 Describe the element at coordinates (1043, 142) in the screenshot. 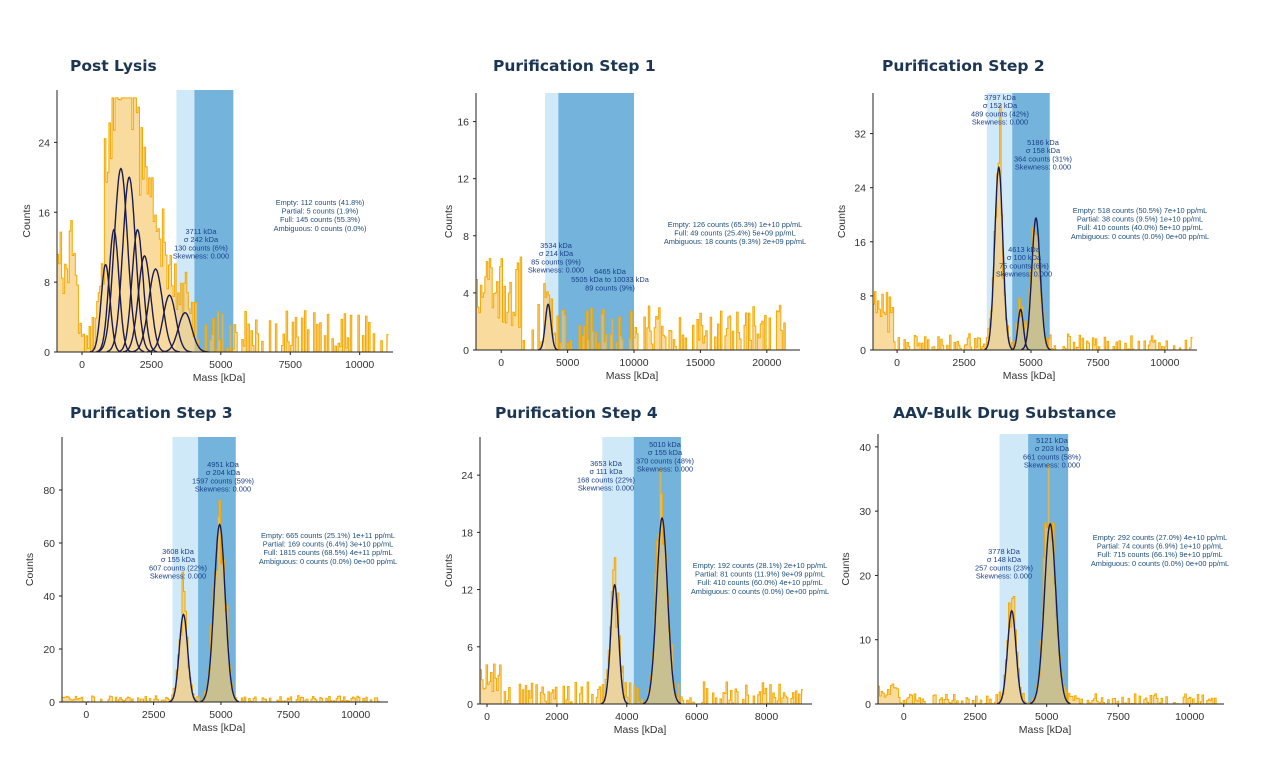

I see `peak-annotation-line: 5186 kDa` at that location.